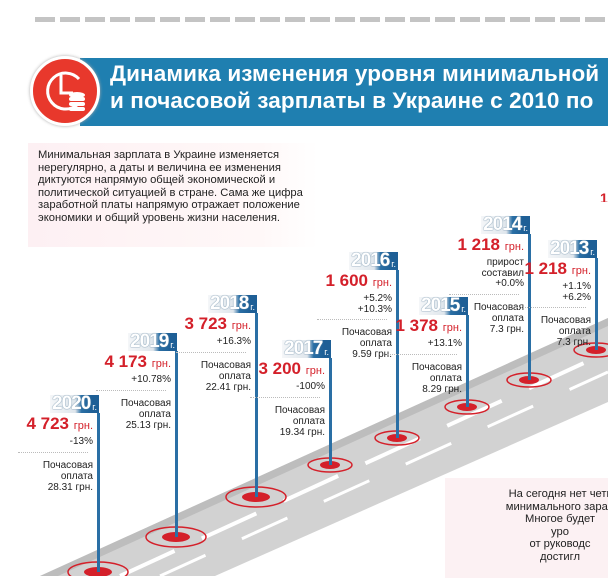 The height and width of the screenshot is (578, 608). I want to click on change-percent: -100%, so click(310, 386).